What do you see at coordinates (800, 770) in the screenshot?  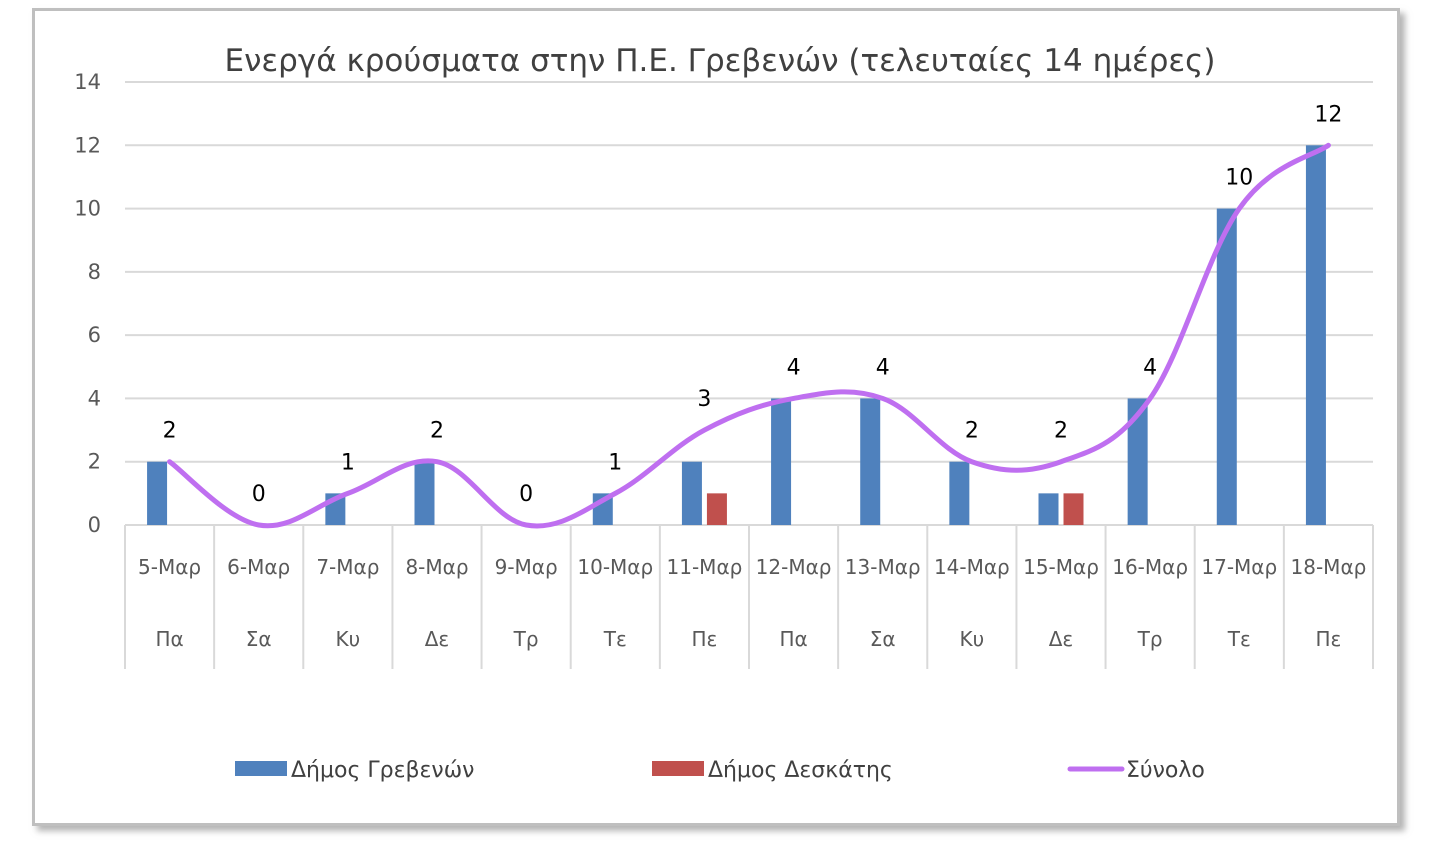 I see `legend-label: Δήμος Δεσκάτης` at bounding box center [800, 770].